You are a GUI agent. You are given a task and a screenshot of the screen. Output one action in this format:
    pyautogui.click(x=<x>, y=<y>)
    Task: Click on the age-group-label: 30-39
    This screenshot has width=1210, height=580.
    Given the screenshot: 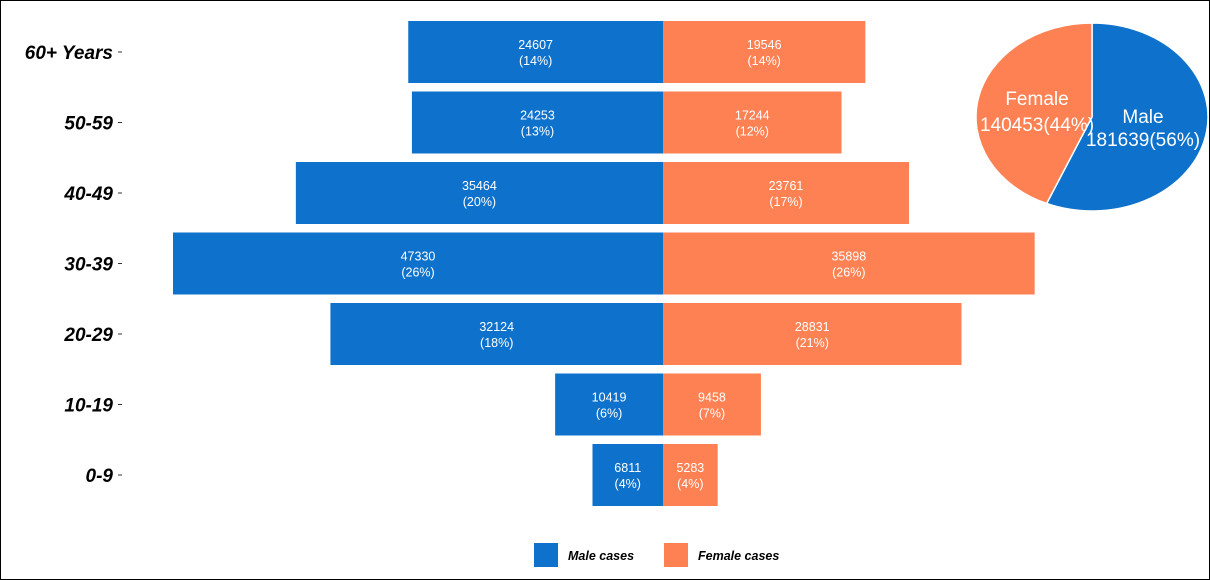 What is the action you would take?
    pyautogui.click(x=88, y=265)
    